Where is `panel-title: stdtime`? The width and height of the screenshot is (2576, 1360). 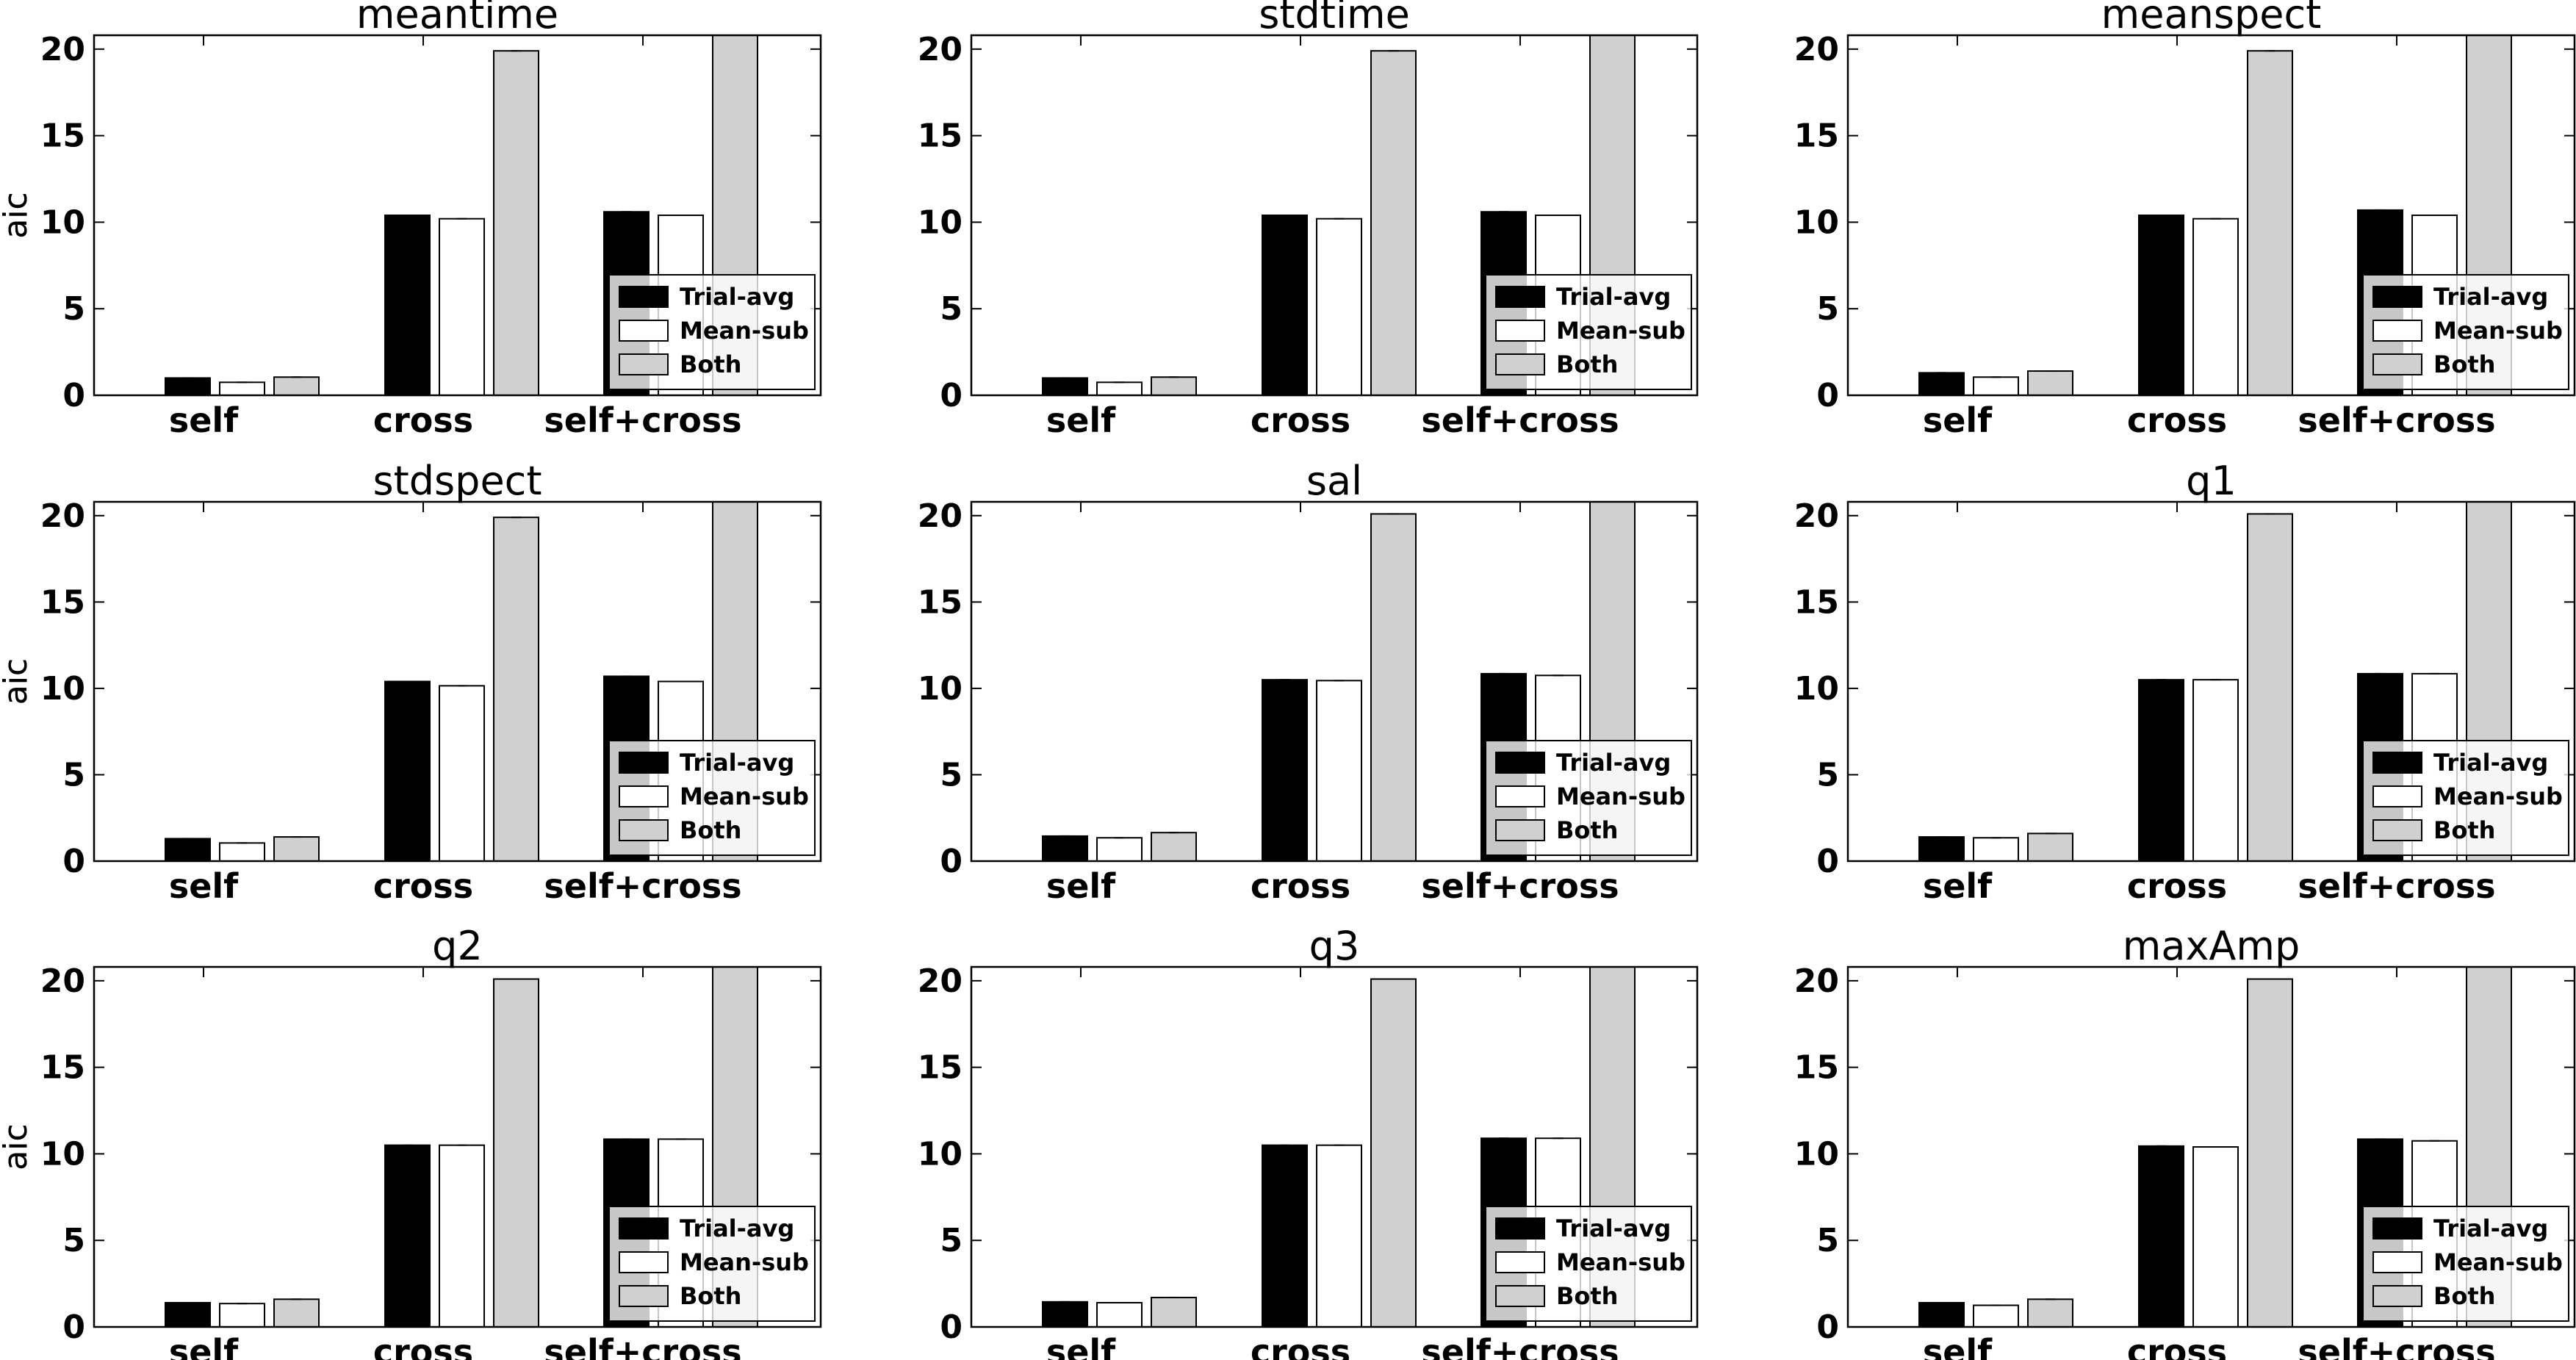
panel-title: stdtime is located at coordinates (1334, 18).